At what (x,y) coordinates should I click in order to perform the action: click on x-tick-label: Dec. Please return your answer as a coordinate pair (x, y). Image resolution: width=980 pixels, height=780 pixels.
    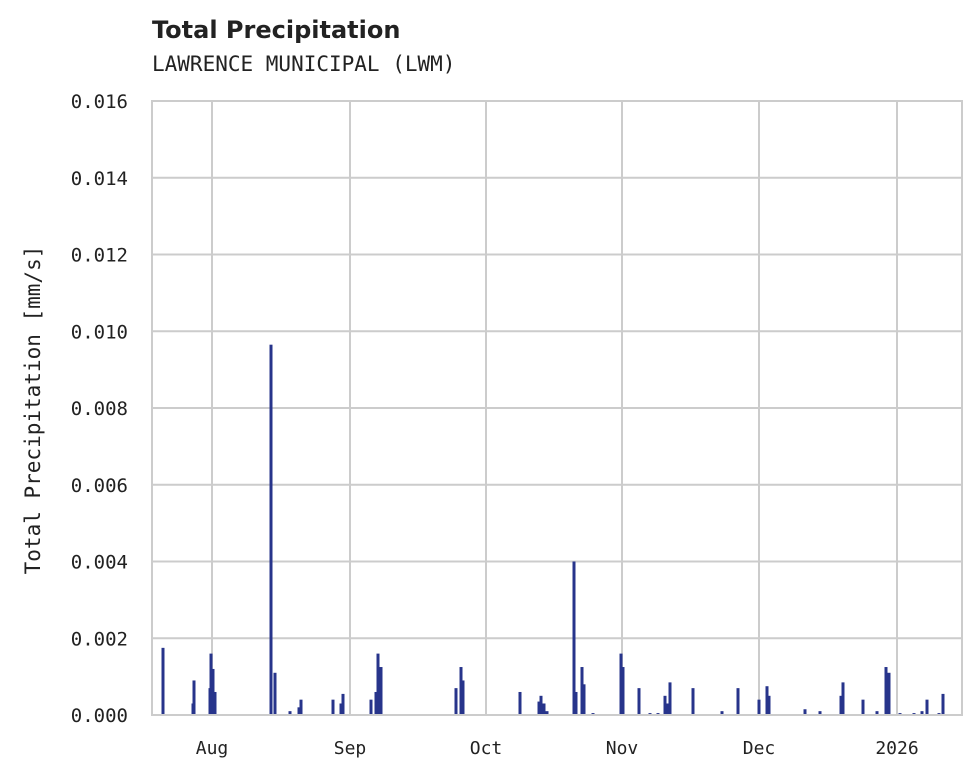
    Looking at the image, I should click on (759, 748).